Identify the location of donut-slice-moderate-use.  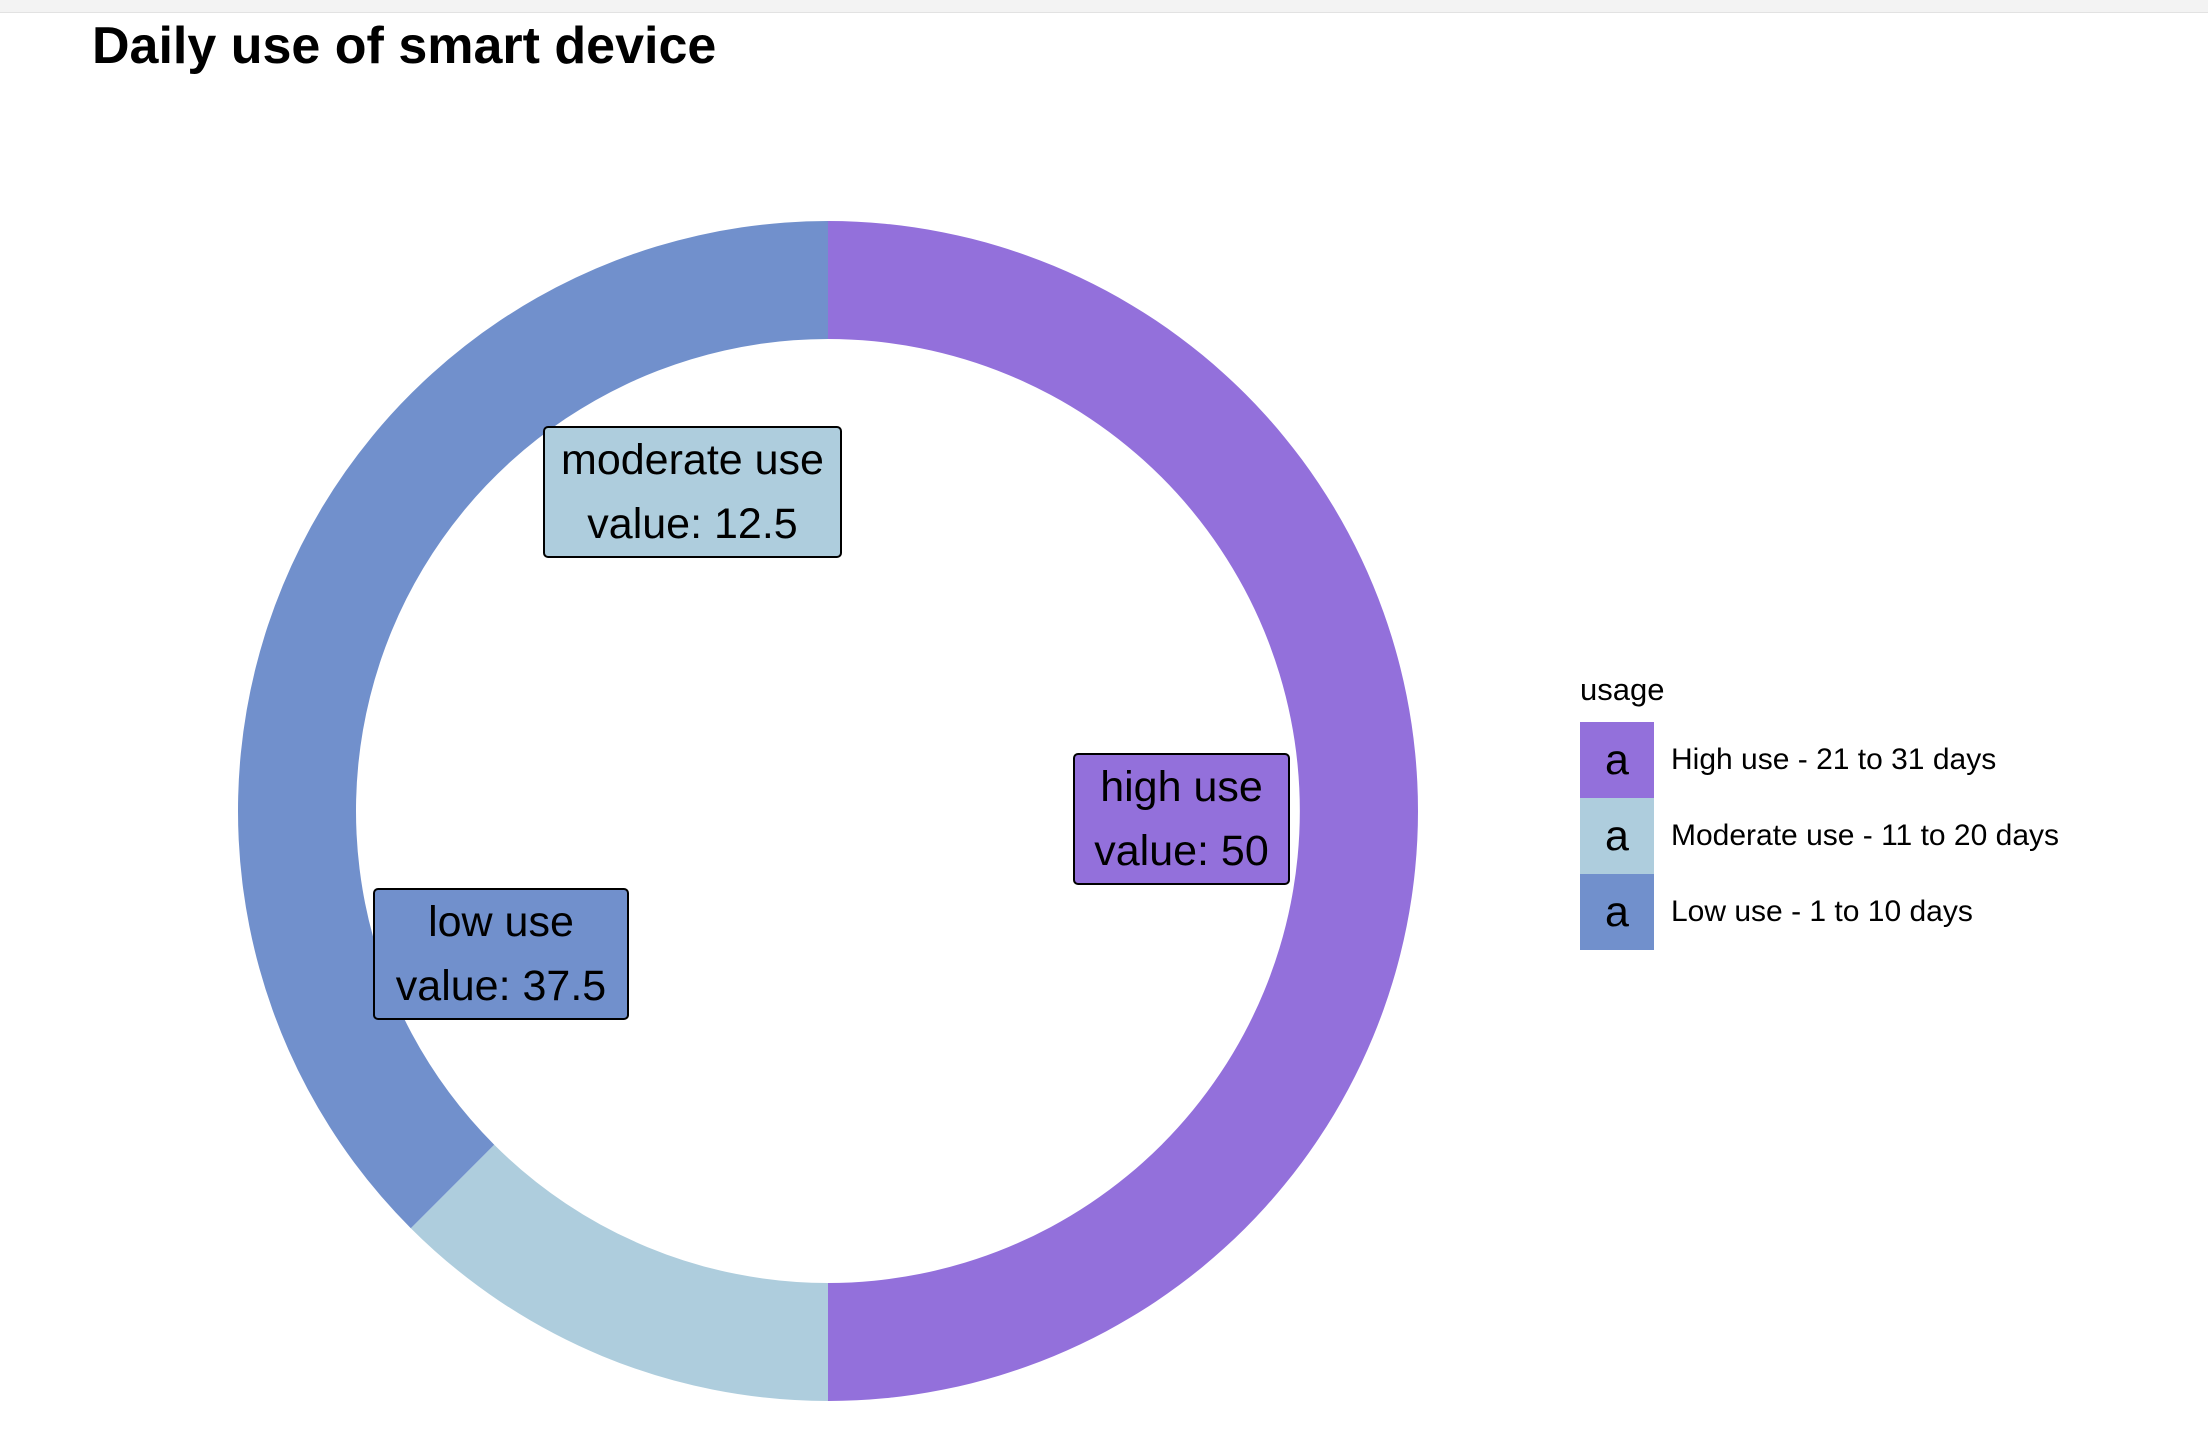
(619, 1272).